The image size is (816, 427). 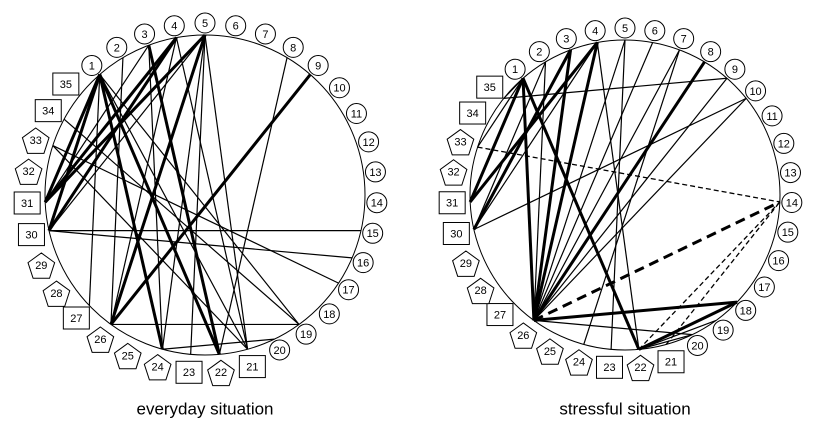 What do you see at coordinates (189, 373) in the screenshot?
I see `node-label: 23` at bounding box center [189, 373].